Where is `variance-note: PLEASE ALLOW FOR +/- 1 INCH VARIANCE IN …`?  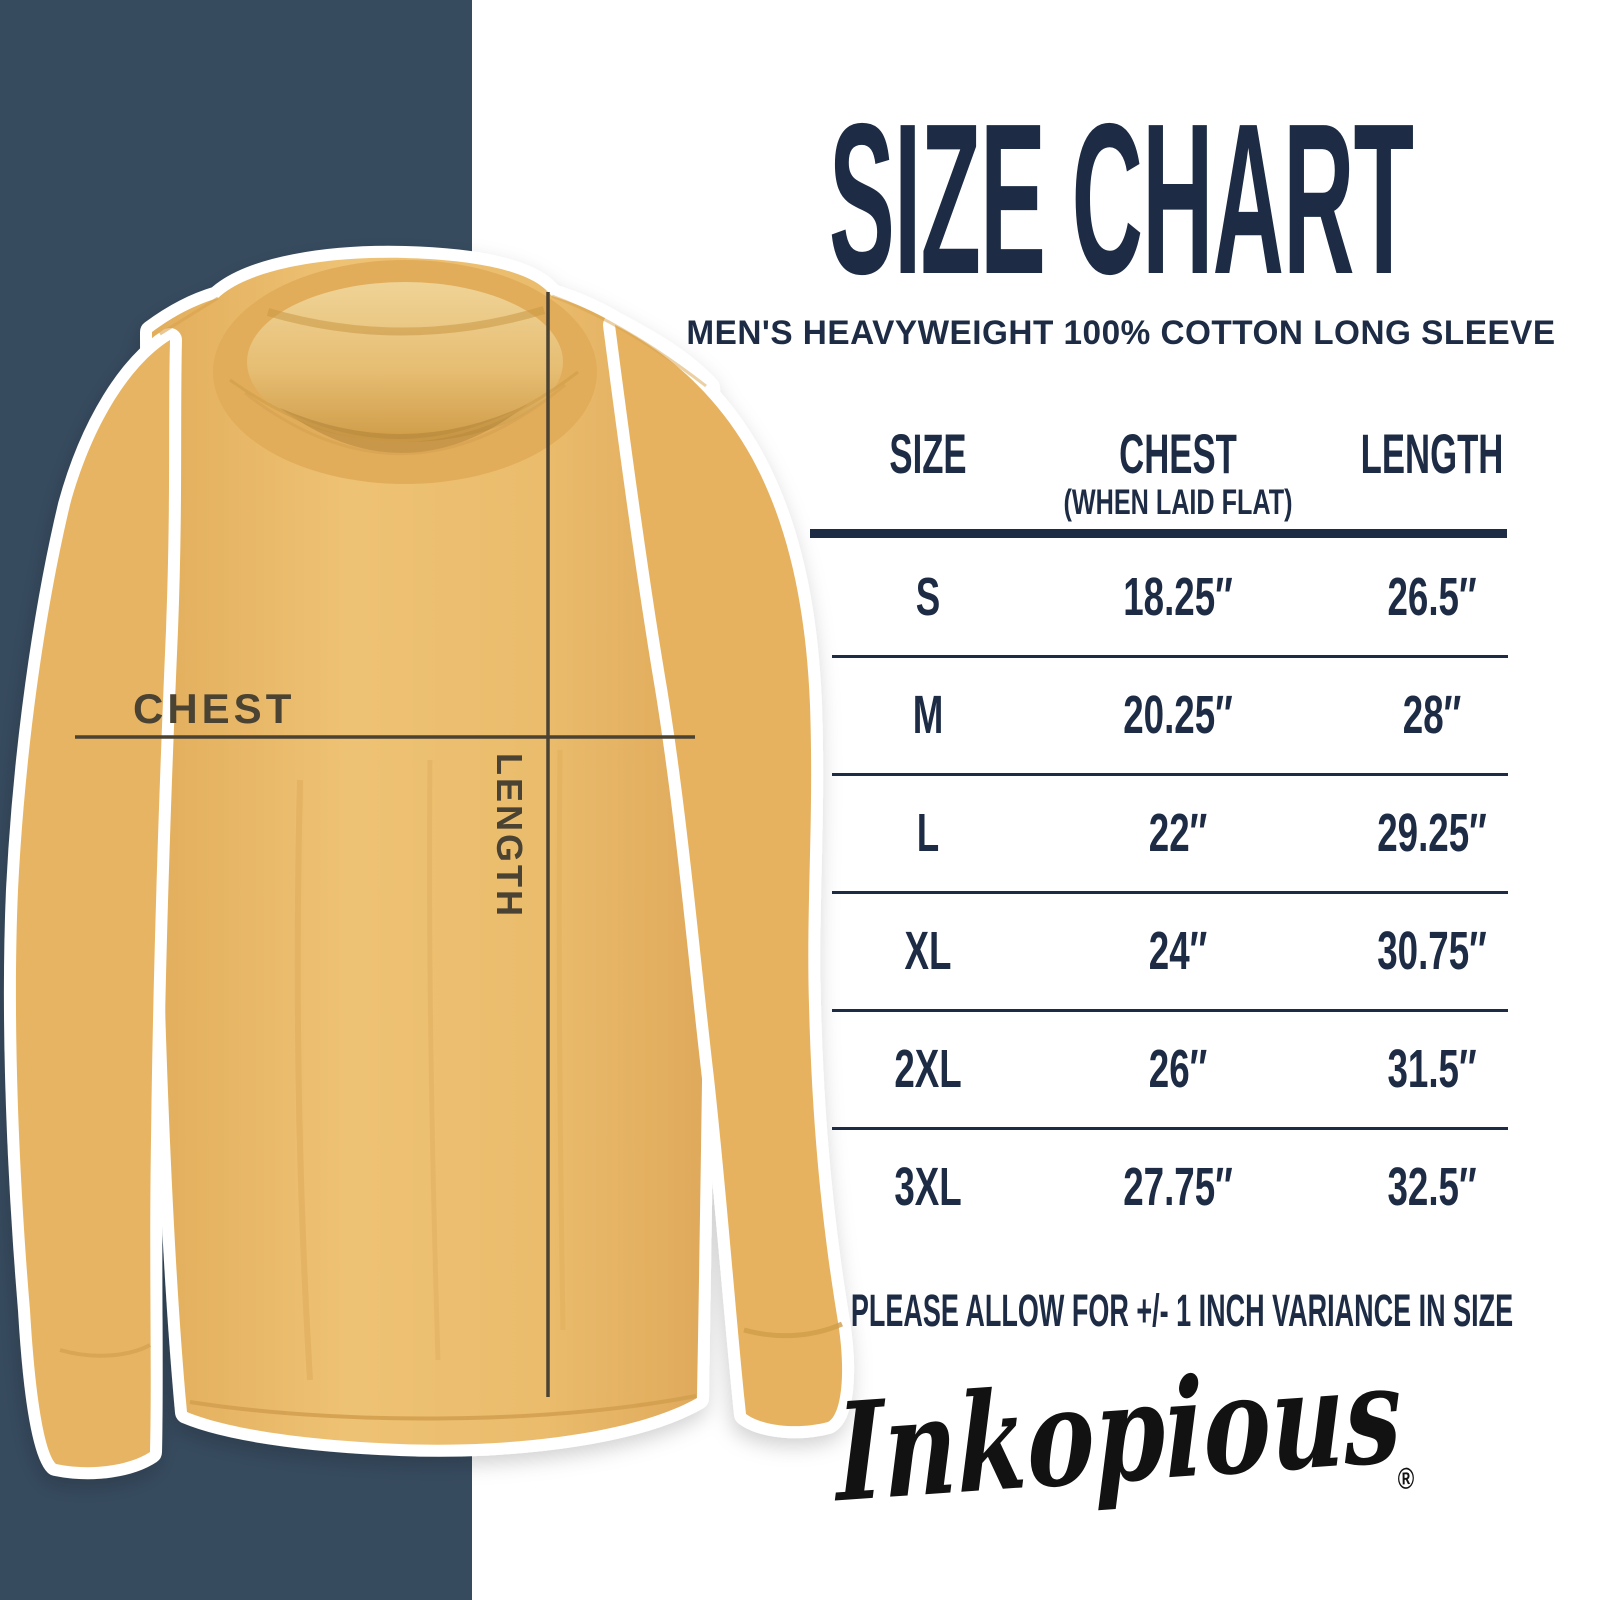
variance-note: PLEASE ALLOW FOR +/- 1 INCH VARIANCE IN … is located at coordinates (1182, 1310).